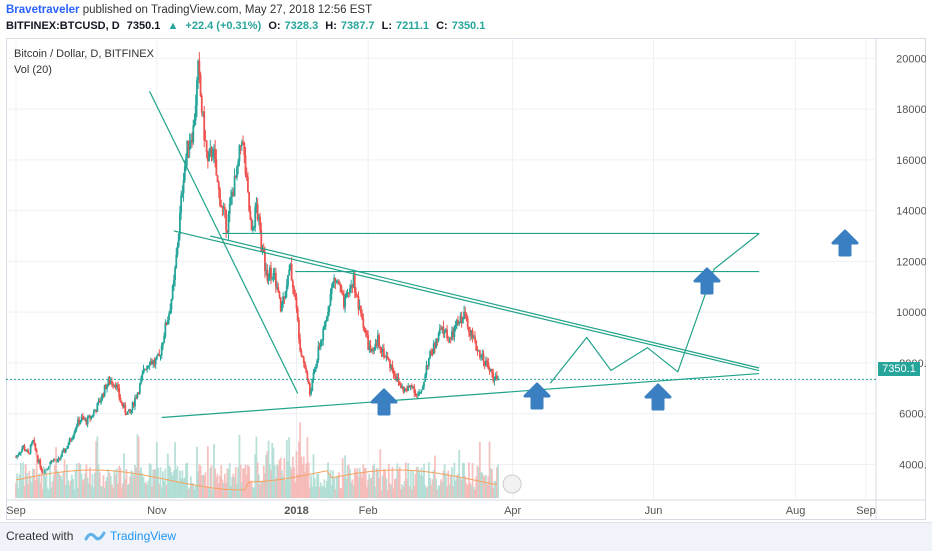  Describe the element at coordinates (274, 26) in the screenshot. I see `open-label: O:` at that location.